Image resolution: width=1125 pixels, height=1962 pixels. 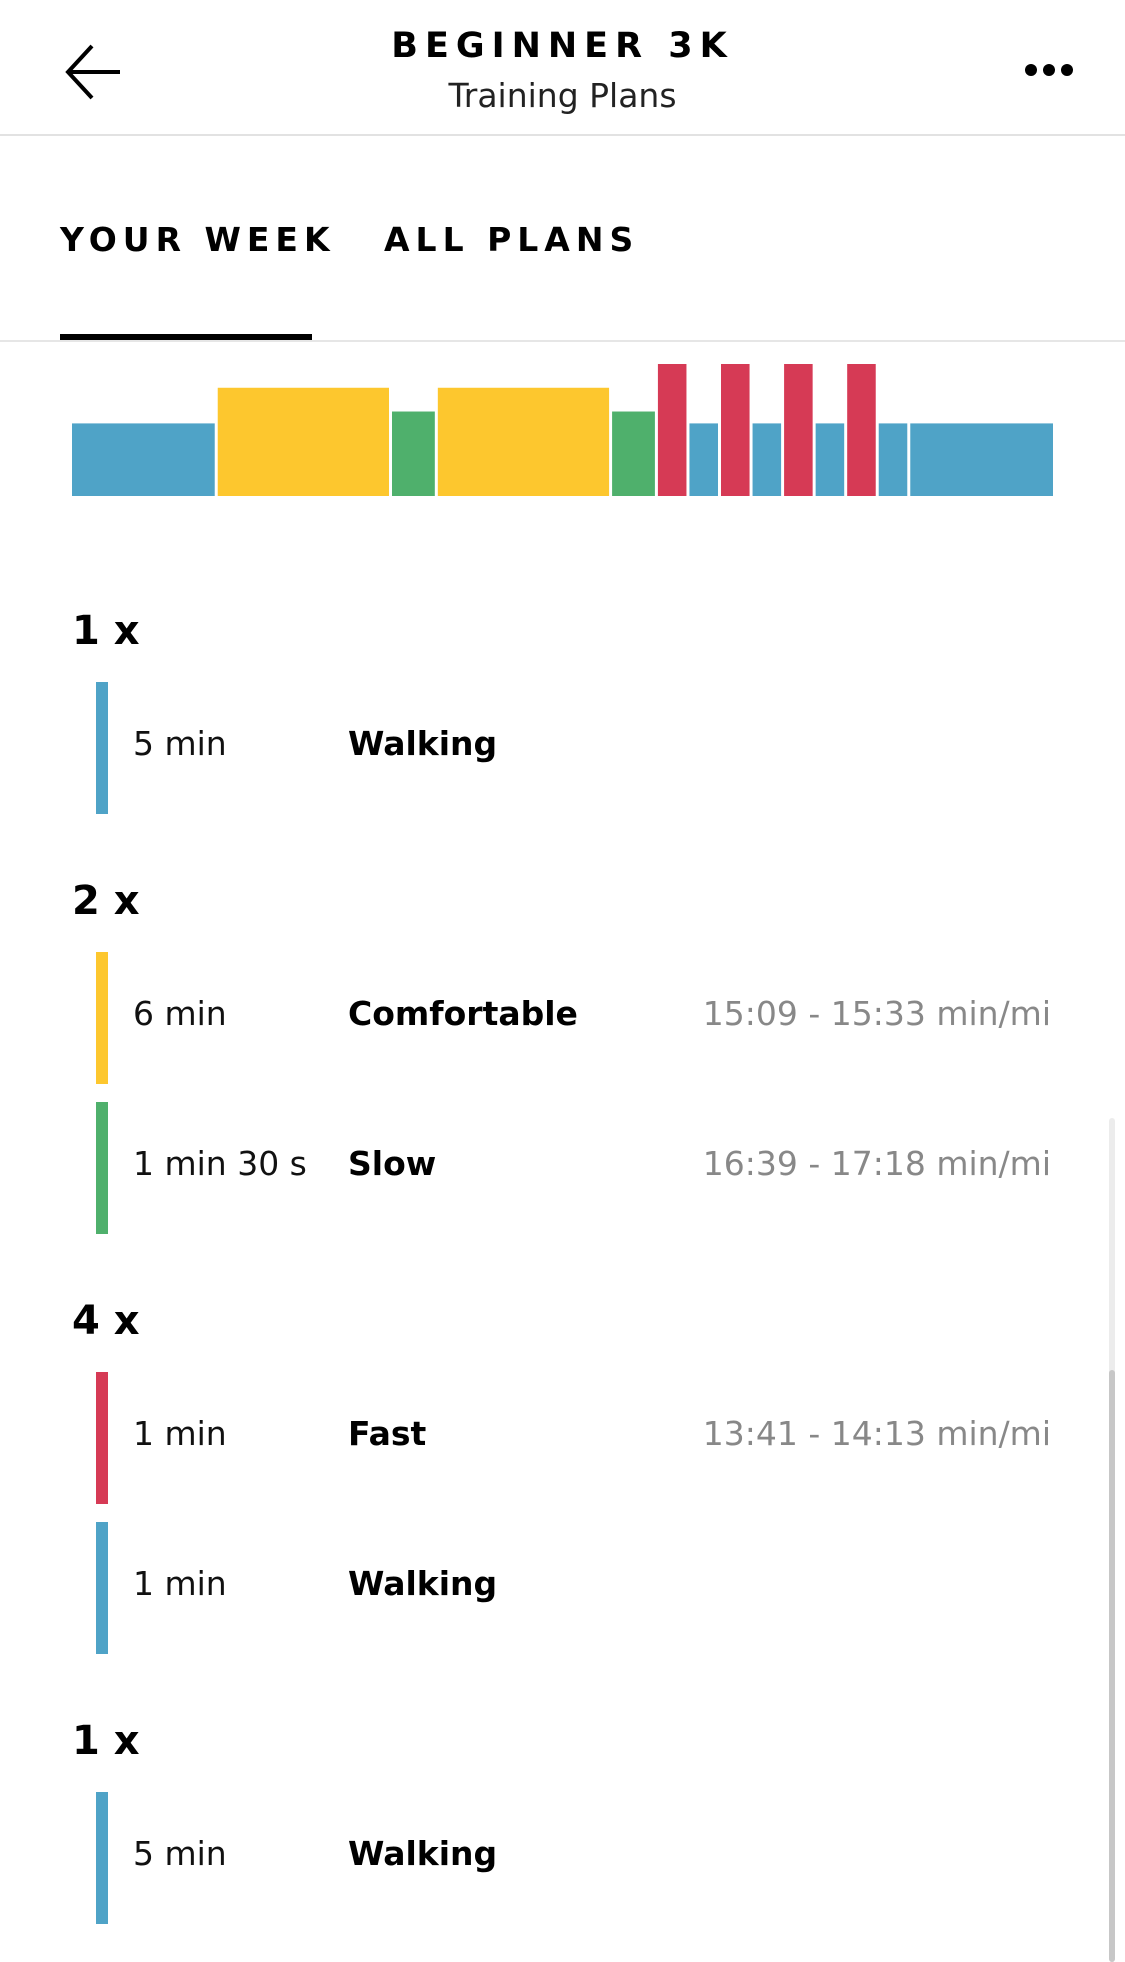 I want to click on active-tab-indicator, so click(x=186, y=337).